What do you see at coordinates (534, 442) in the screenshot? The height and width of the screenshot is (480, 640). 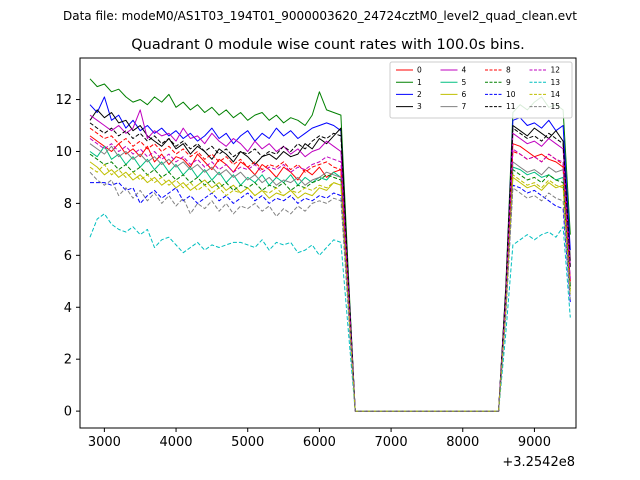 I see `x-tick-label: 9000` at bounding box center [534, 442].